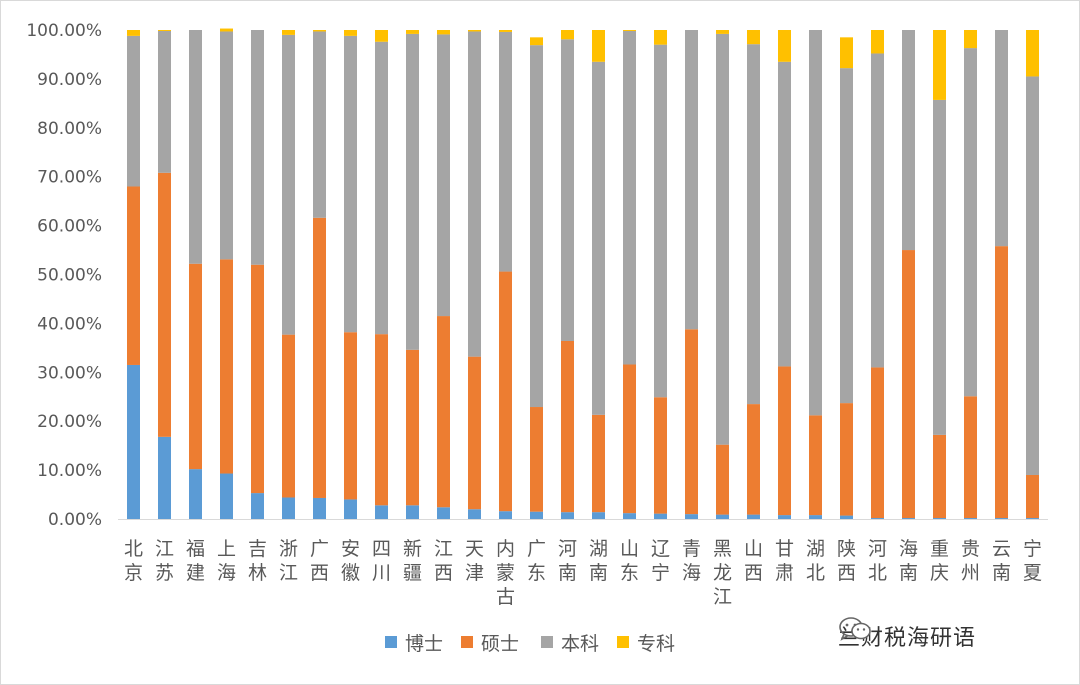  Describe the element at coordinates (133, 561) in the screenshot. I see `x-tick-label: 北京` at that location.